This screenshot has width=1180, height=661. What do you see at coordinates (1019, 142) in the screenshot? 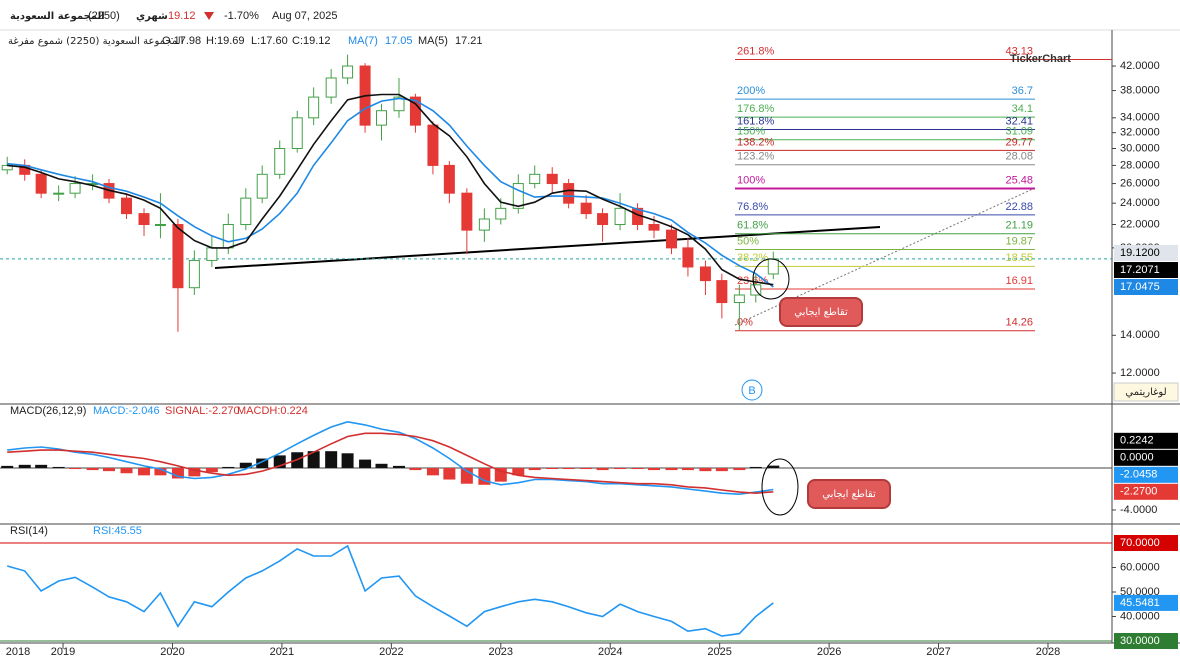
I see `fib-value: 29.77` at bounding box center [1019, 142].